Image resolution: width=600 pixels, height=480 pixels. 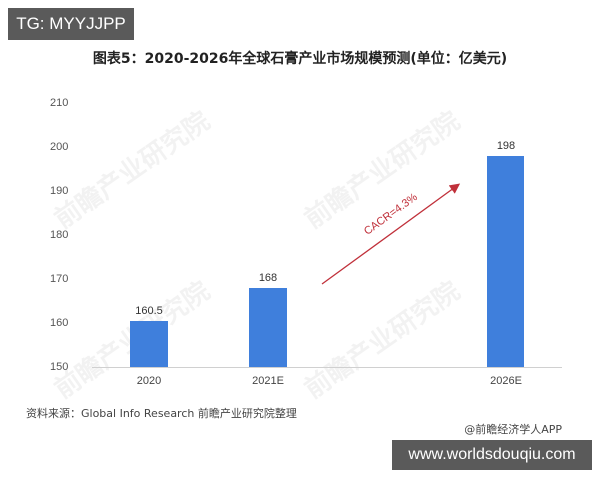 What do you see at coordinates (506, 146) in the screenshot?
I see `bar-value-label: 198` at bounding box center [506, 146].